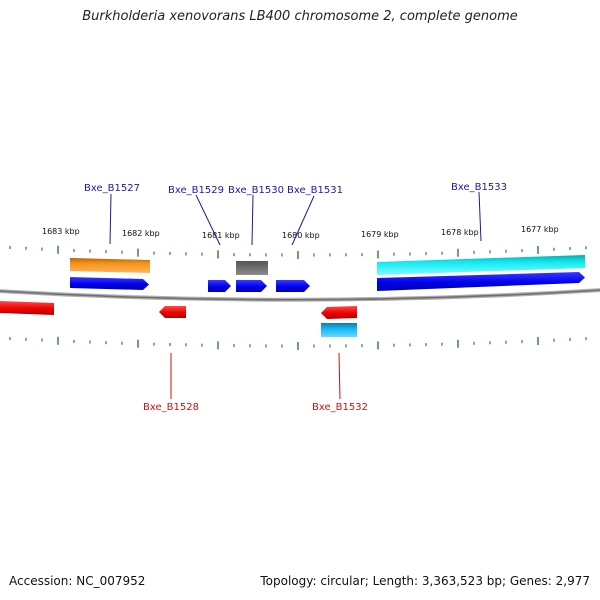 The image size is (600, 600). I want to click on leader-line-bxe-b1530, so click(252, 220).